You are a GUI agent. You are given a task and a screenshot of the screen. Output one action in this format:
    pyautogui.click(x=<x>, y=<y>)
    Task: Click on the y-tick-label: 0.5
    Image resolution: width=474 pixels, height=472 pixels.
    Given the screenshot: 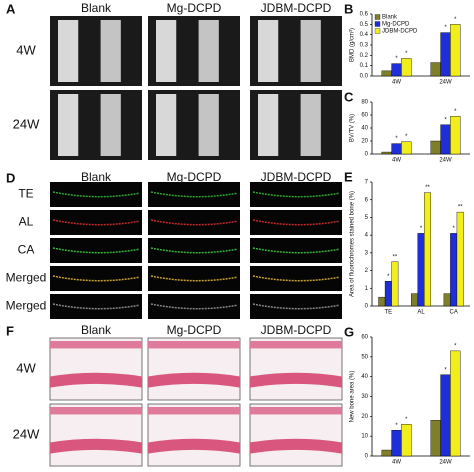 What is the action you would take?
    pyautogui.click(x=364, y=25)
    